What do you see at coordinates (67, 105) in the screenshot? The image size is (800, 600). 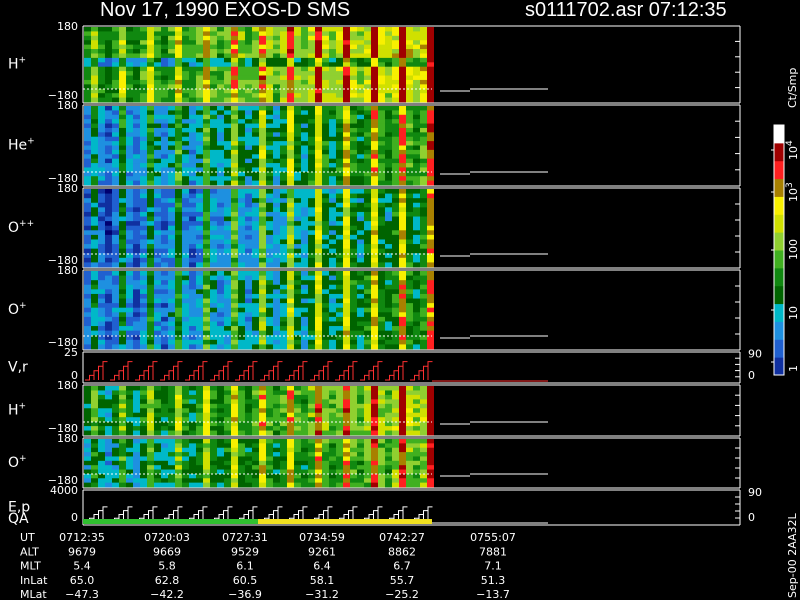 I see `y-tick-label: 180` at bounding box center [67, 105].